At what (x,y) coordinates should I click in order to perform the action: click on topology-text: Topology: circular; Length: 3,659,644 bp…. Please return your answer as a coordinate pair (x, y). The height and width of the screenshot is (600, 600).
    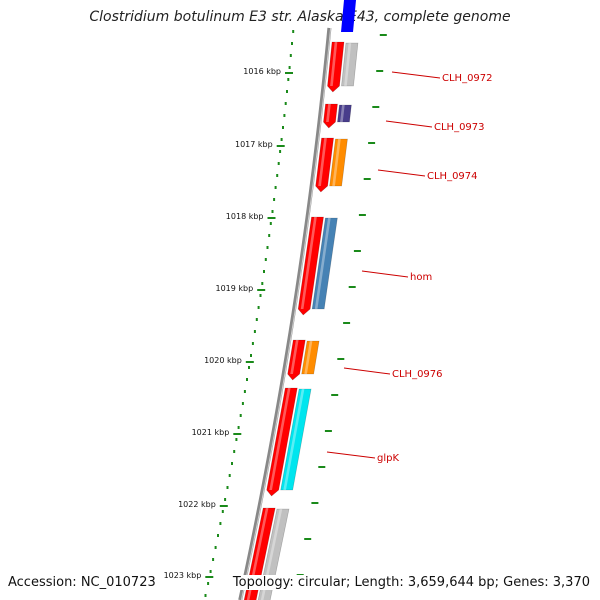
    Looking at the image, I should click on (411, 582).